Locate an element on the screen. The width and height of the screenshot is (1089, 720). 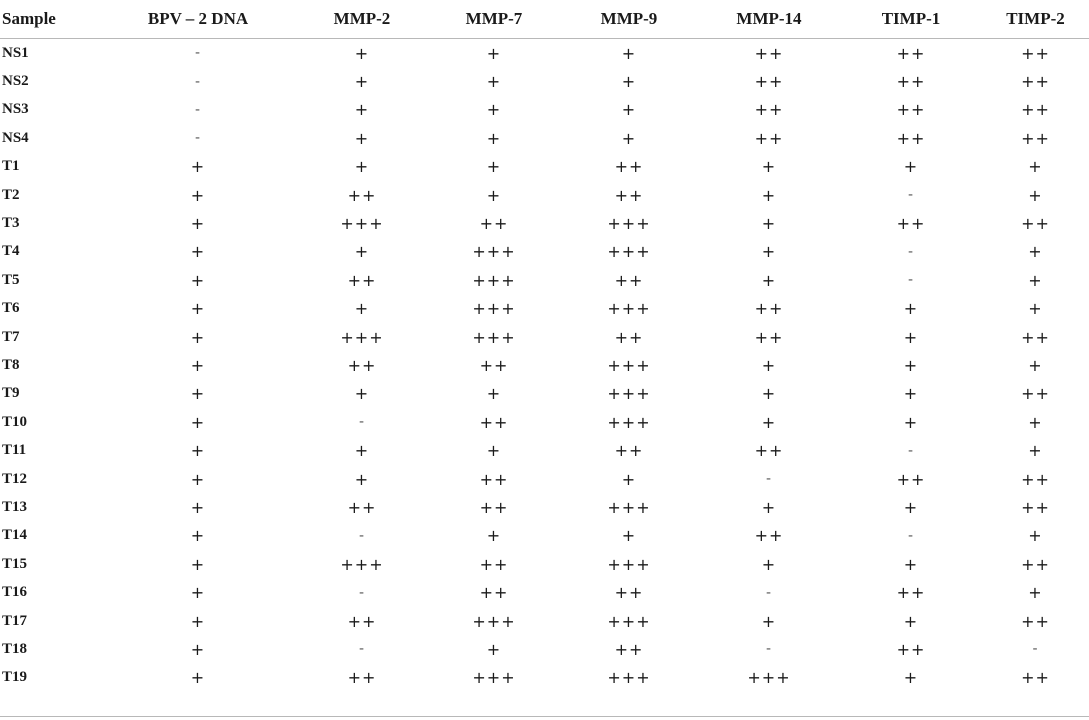
sample-id-cell: T6 is located at coordinates (11, 308).